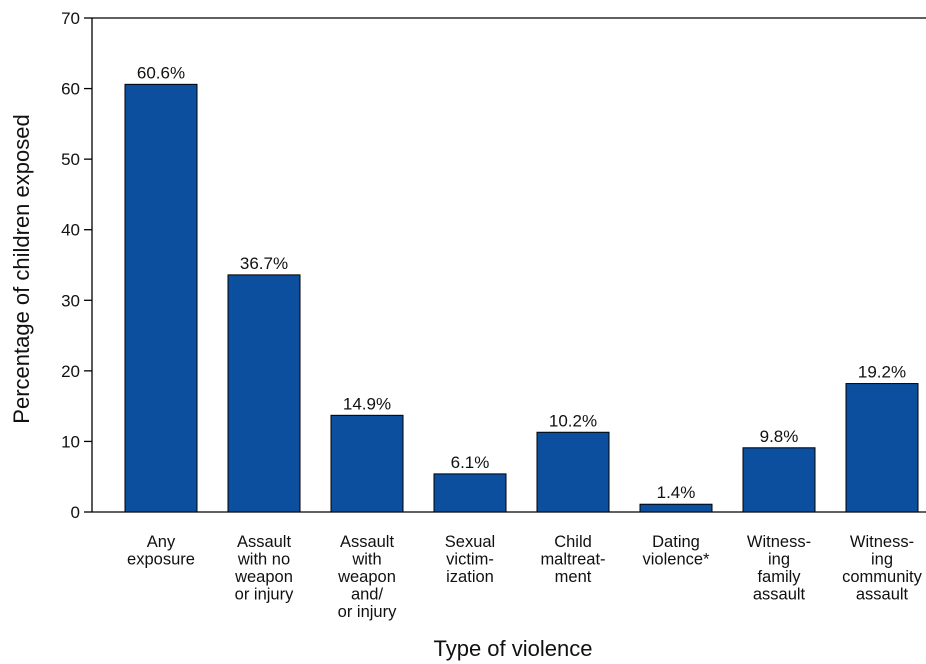 Image resolution: width=926 pixels, height=664 pixels. I want to click on data-label: 19.2%, so click(882, 372).